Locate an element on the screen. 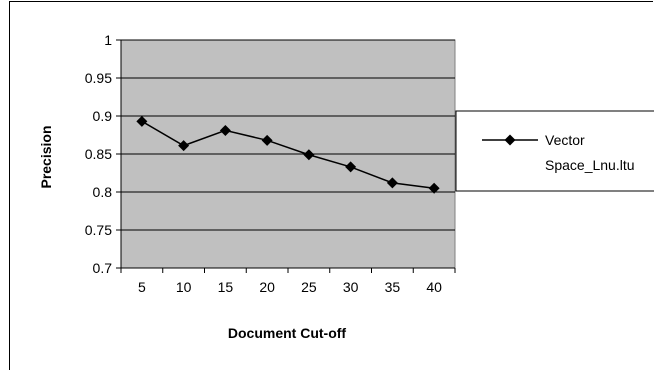 Image resolution: width=654 pixels, height=371 pixels. y-tick-label: 0.85 is located at coordinates (98, 154).